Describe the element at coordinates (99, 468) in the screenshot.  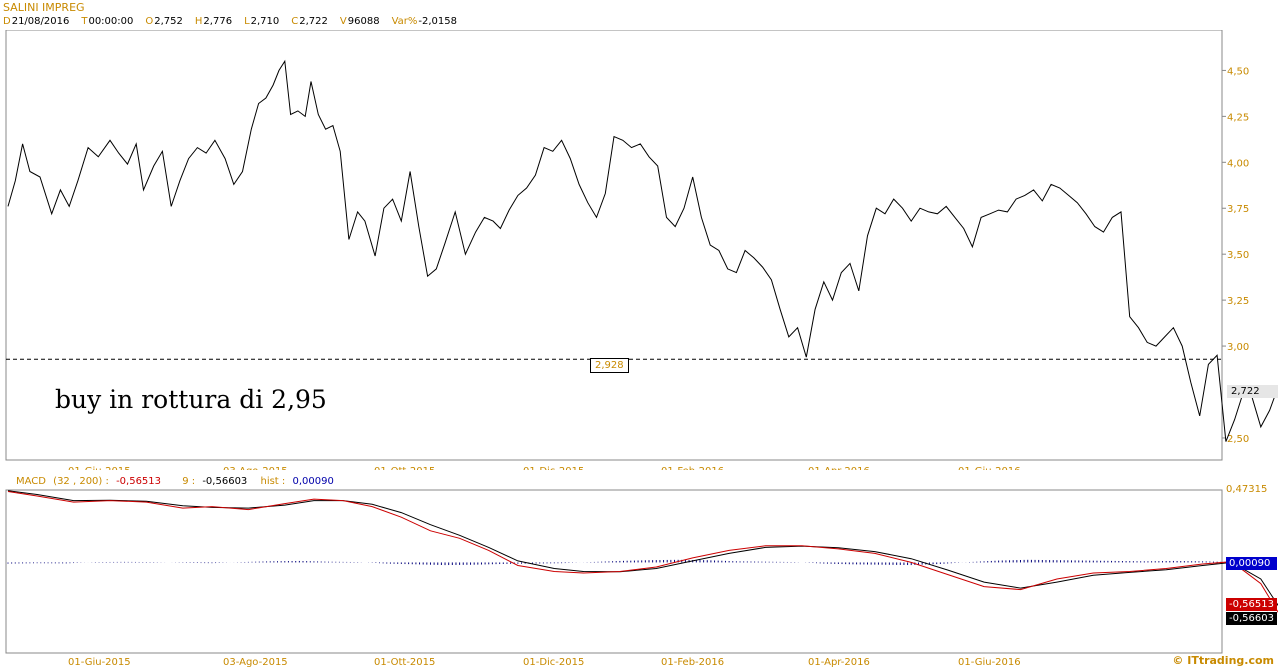
I see `x-tick-label: 01-Giu-2015` at that location.